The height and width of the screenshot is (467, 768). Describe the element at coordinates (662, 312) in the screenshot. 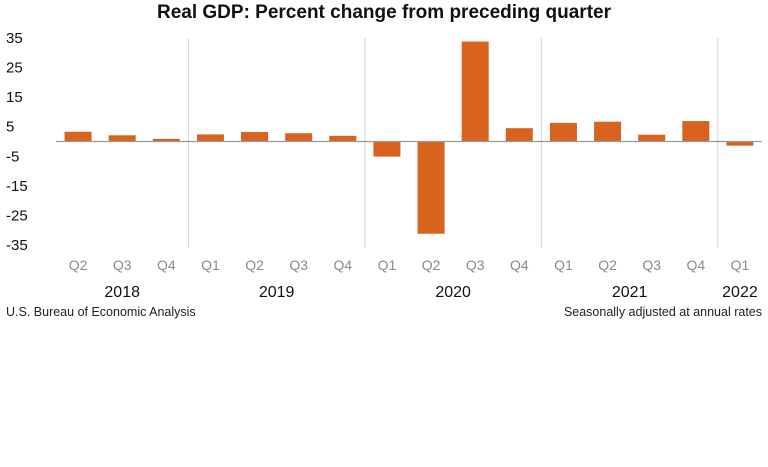

I see `seasonal-adjustment-note: Seasonally adjusted at annual rates` at that location.